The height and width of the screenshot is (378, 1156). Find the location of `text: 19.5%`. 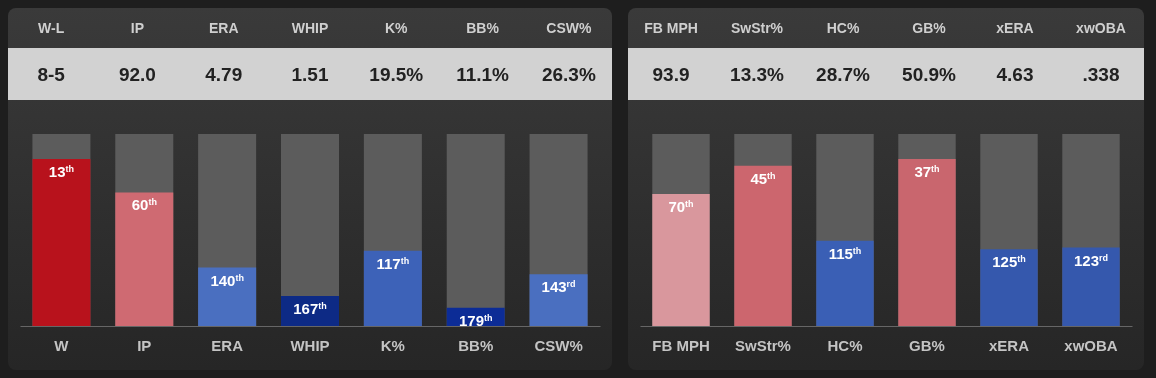

text: 19.5% is located at coordinates (396, 74).